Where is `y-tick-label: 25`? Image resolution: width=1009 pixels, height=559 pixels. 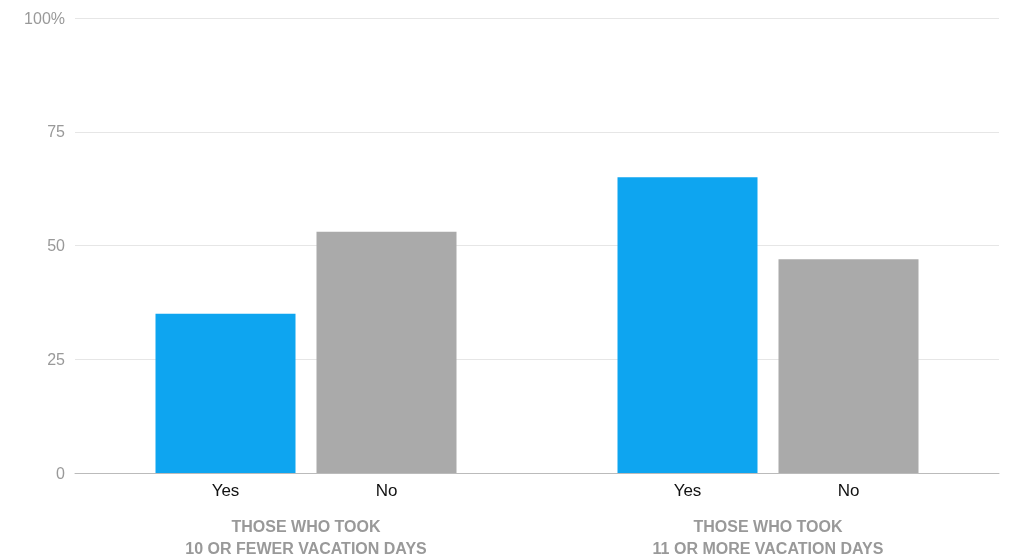
y-tick-label: 25 is located at coordinates (56, 359).